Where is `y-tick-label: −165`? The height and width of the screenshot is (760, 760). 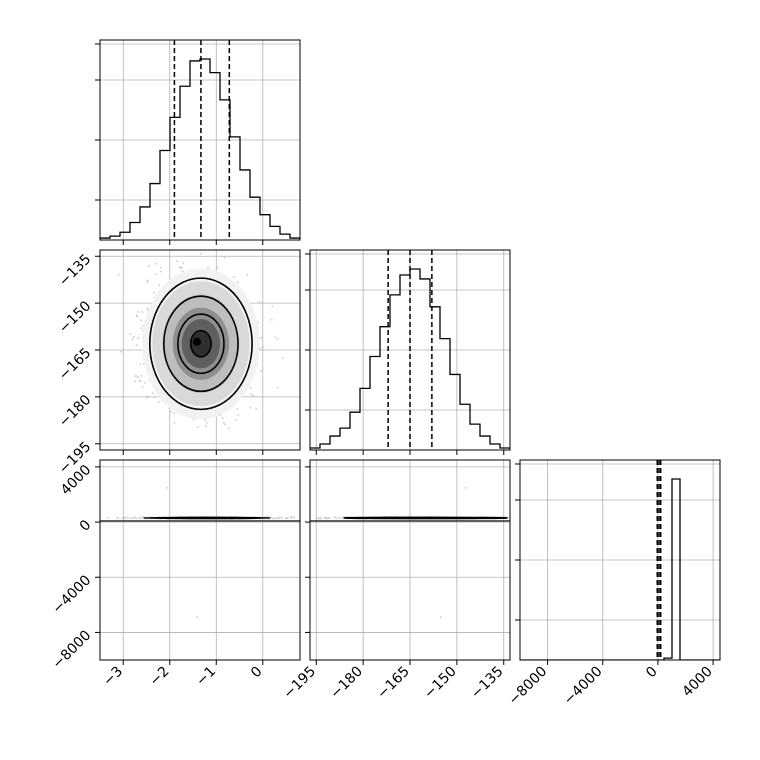
y-tick-label: −165 is located at coordinates (75, 364).